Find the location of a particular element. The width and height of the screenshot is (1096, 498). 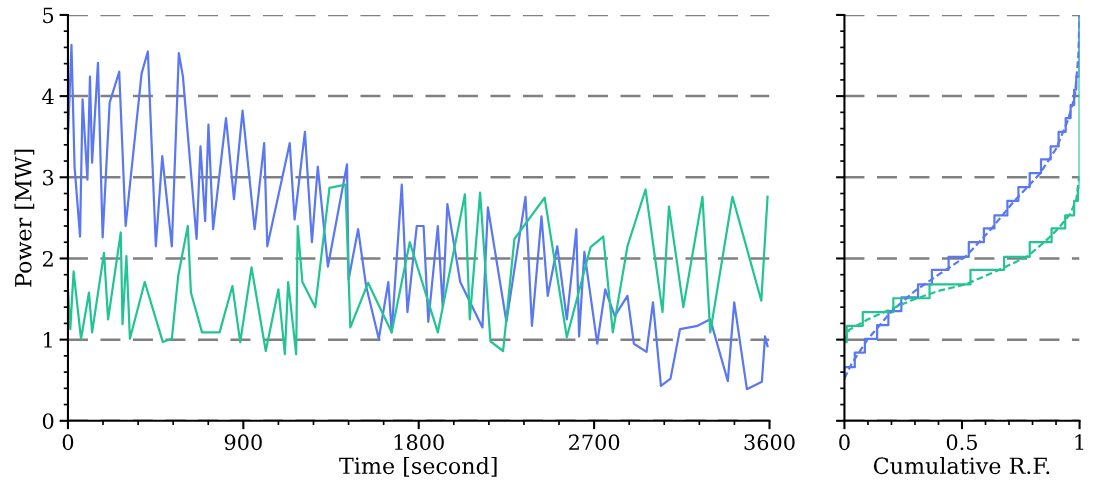

x-tick-label: 900 is located at coordinates (243, 442).